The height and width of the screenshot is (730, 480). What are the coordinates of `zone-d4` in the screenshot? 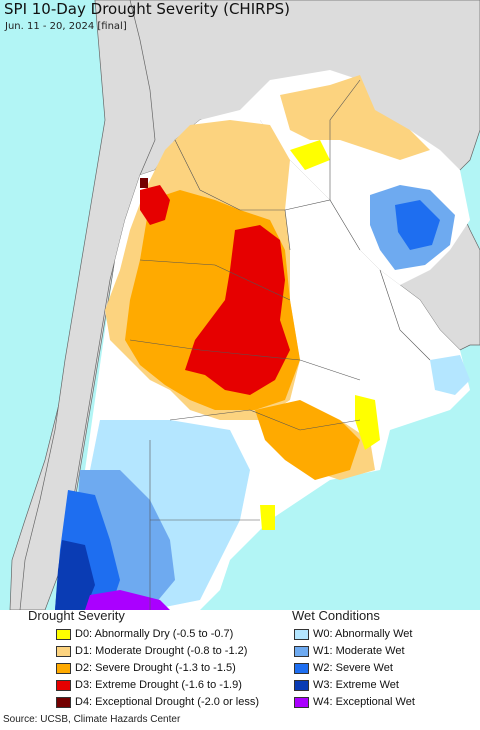 It's located at (144, 183).